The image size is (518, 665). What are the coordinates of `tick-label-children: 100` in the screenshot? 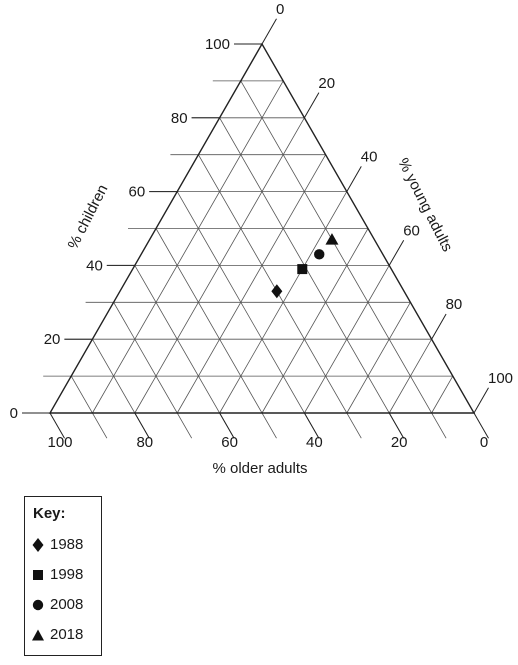 It's located at (217, 44).